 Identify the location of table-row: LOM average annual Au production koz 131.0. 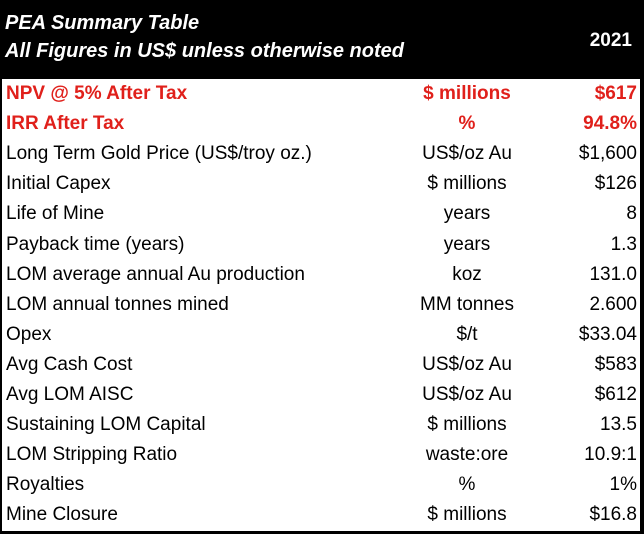
(321, 275).